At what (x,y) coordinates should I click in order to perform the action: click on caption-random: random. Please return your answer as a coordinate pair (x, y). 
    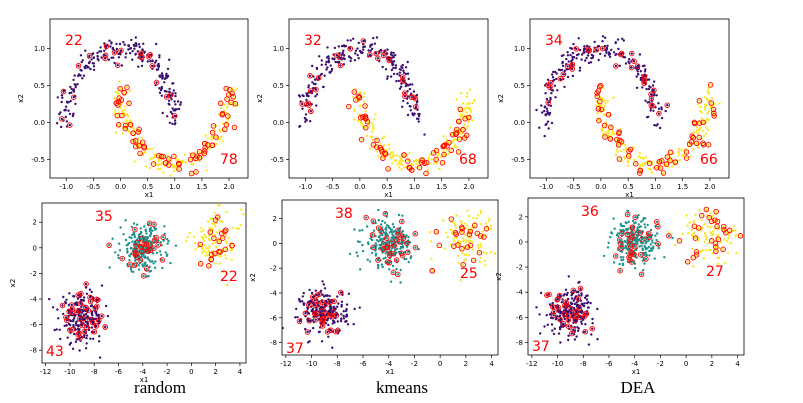
    Looking at the image, I should click on (160, 387).